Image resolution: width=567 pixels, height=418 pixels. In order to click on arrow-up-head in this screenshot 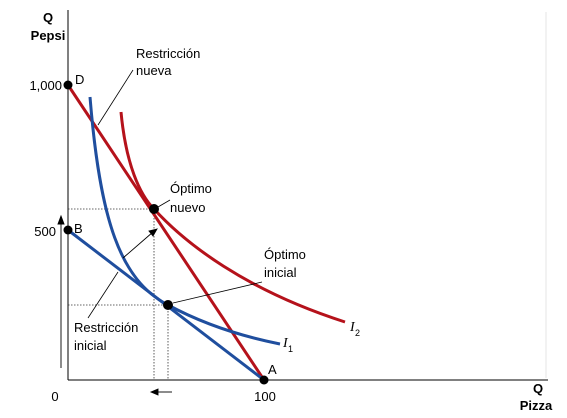, I will do `click(61, 219)`.